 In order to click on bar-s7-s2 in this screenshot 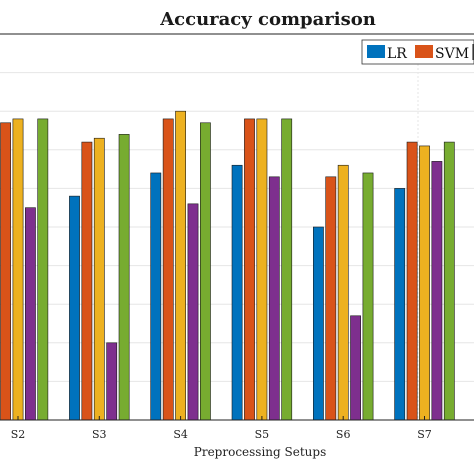, I will do `click(424, 283)`.